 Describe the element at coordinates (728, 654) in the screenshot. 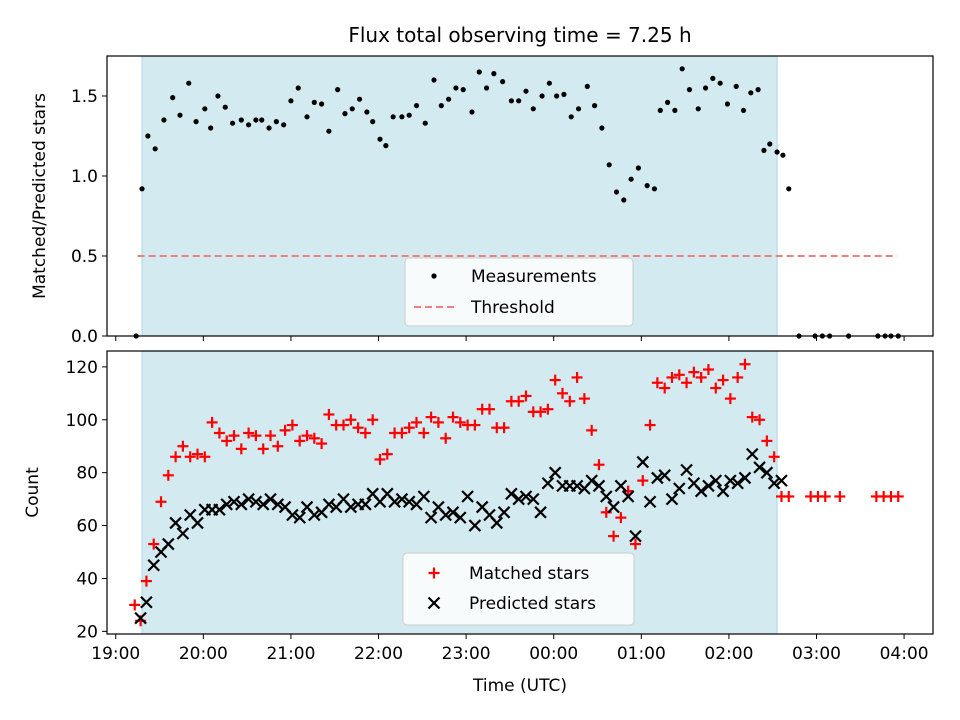

I see `x-tick-label: 02:00` at that location.